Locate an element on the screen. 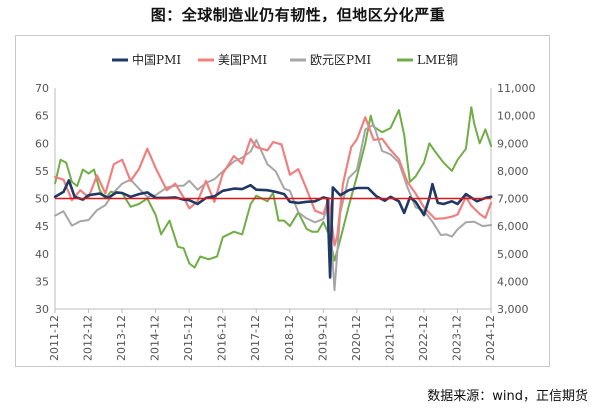  y-right-tick-label: 9,000 is located at coordinates (513, 143).